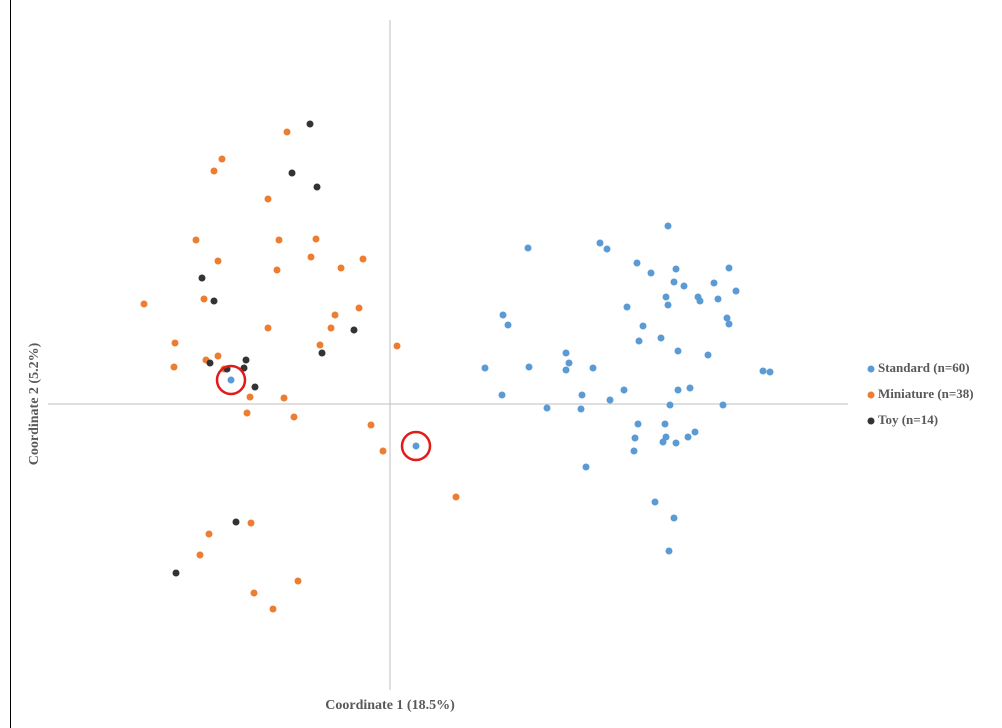  Describe the element at coordinates (34, 403) in the screenshot. I see `y-axis-label: Coordinate 2 (5.2%)` at that location.